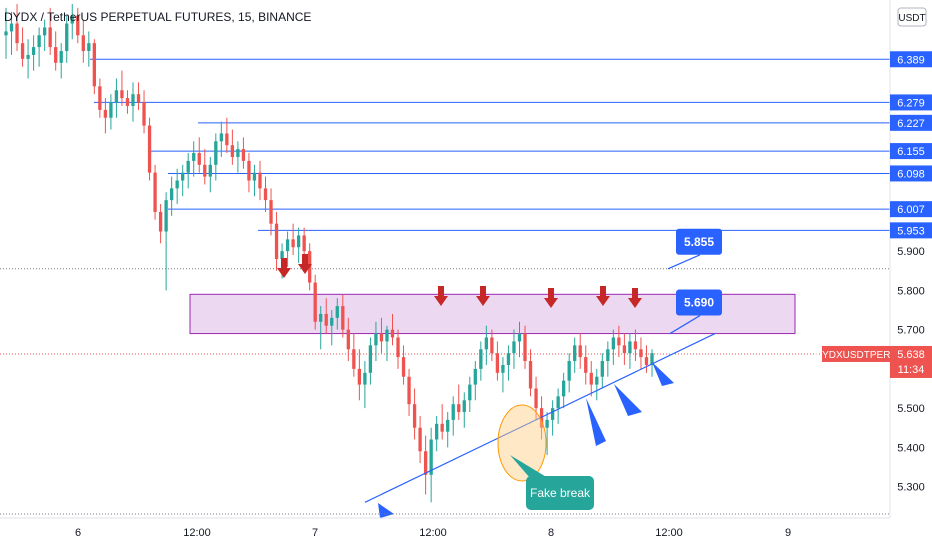 Image resolution: width=932 pixels, height=550 pixels. I want to click on fake-break-label: Fake break, so click(560, 493).